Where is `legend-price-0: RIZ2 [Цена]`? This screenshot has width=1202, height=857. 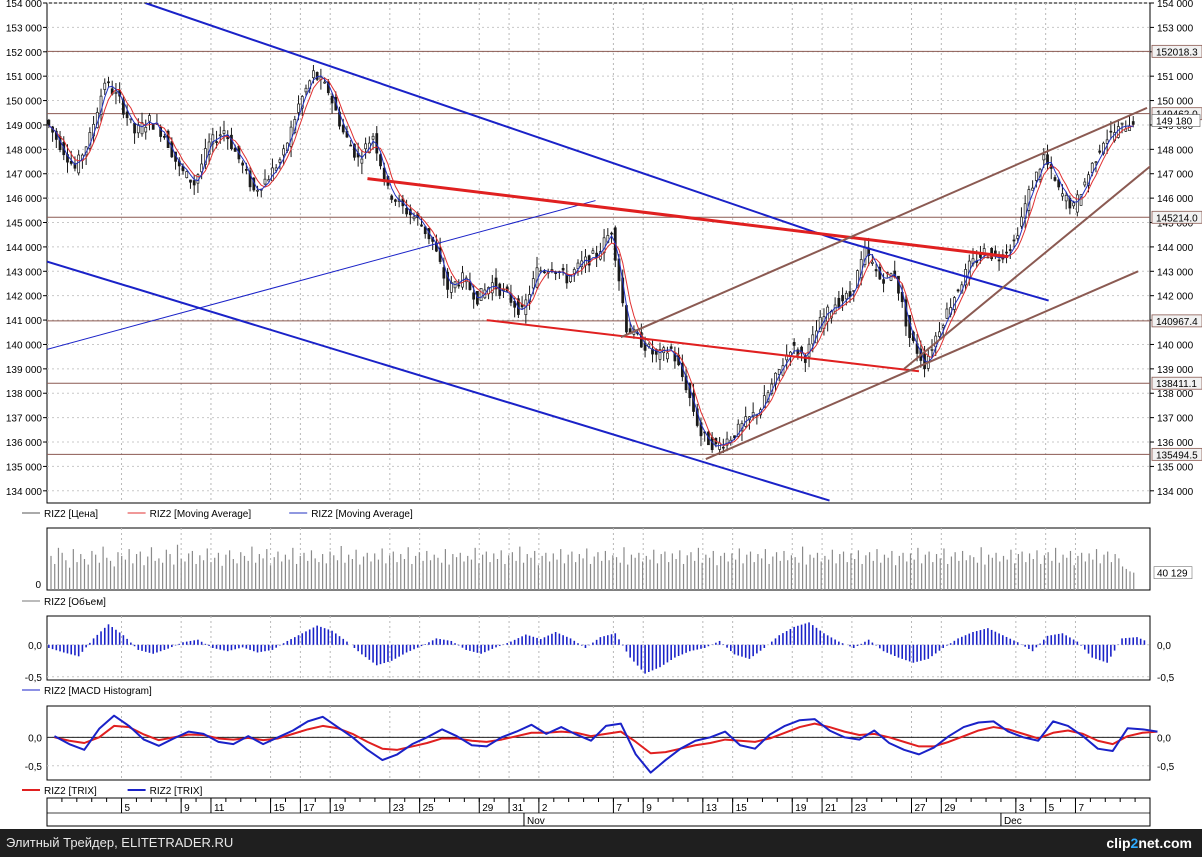
legend-price-0: RIZ2 [Цена] is located at coordinates (71, 514).